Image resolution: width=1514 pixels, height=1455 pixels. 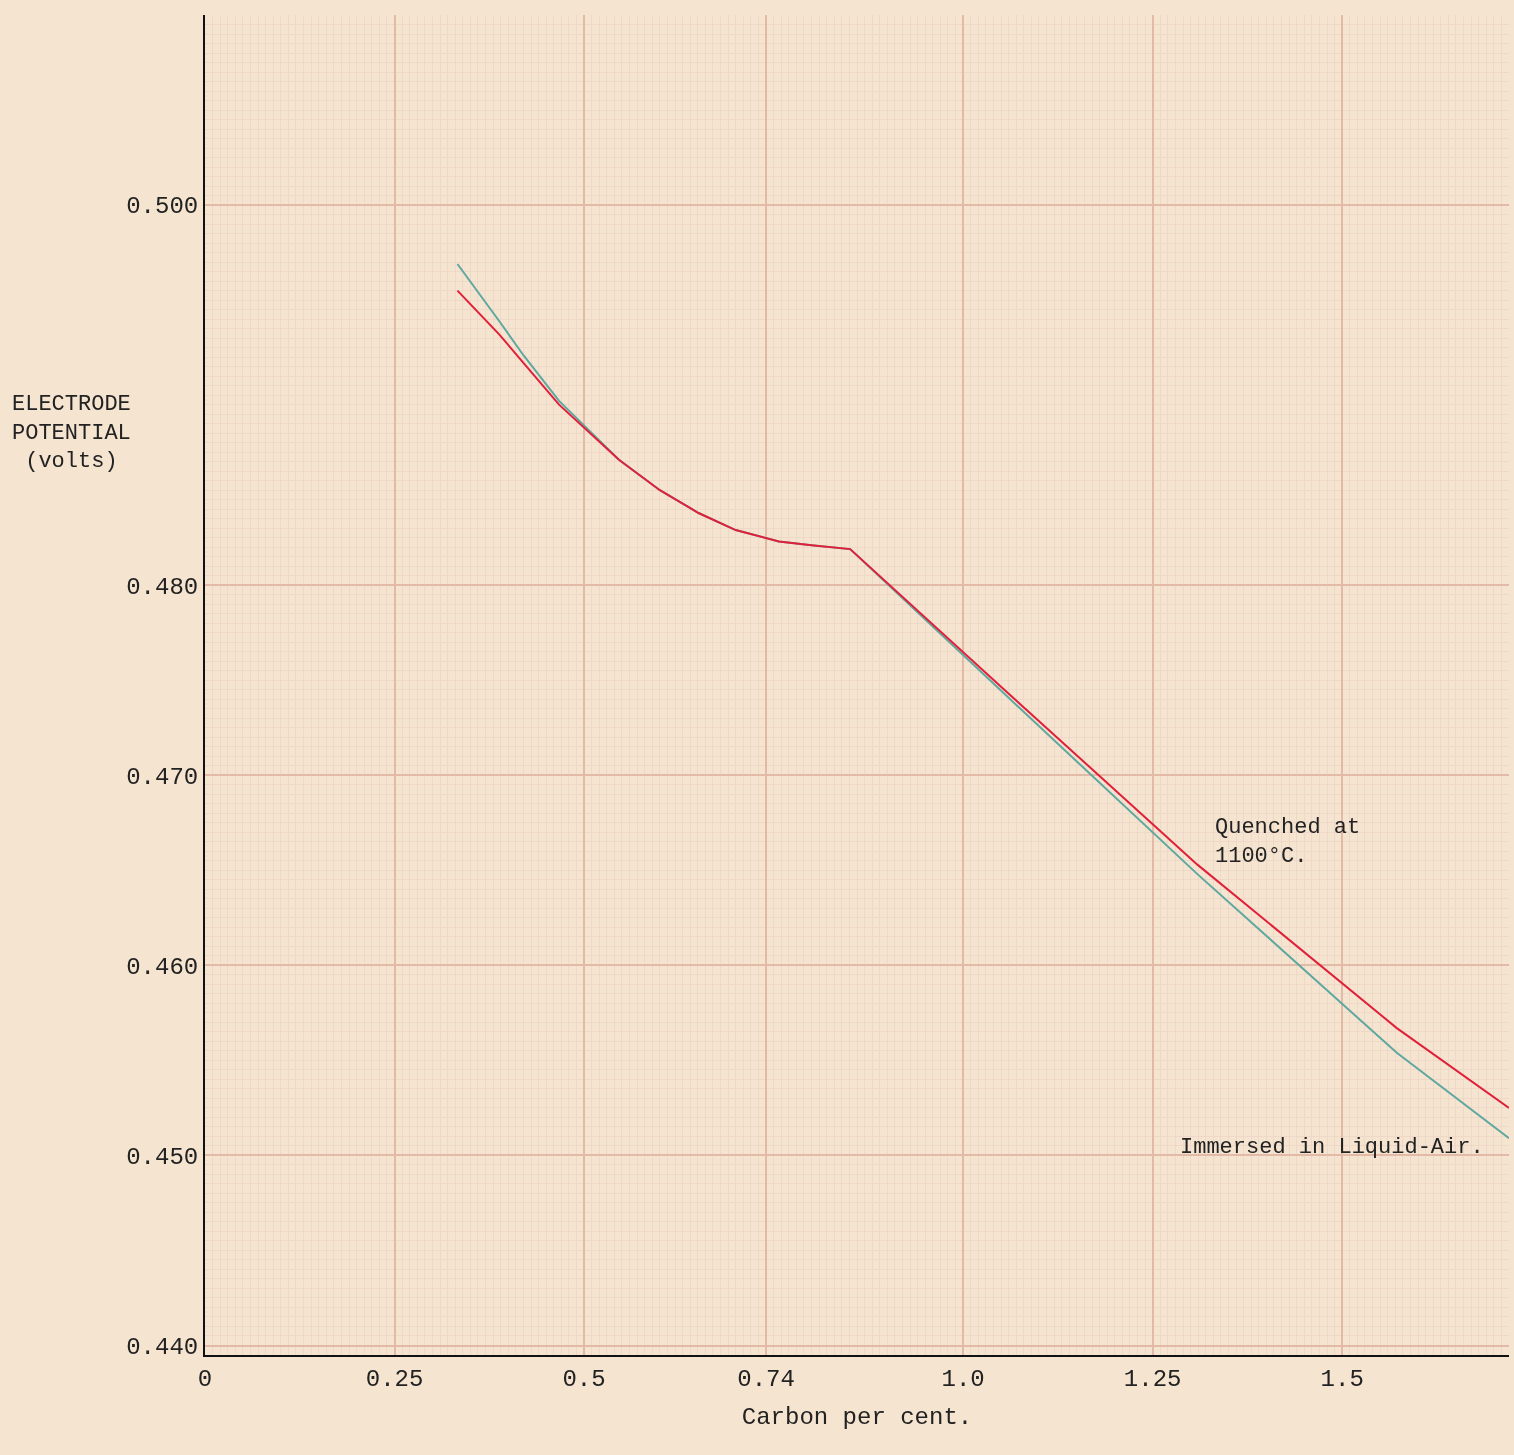 I want to click on x-tick-label: 1.0, so click(x=963, y=1379).